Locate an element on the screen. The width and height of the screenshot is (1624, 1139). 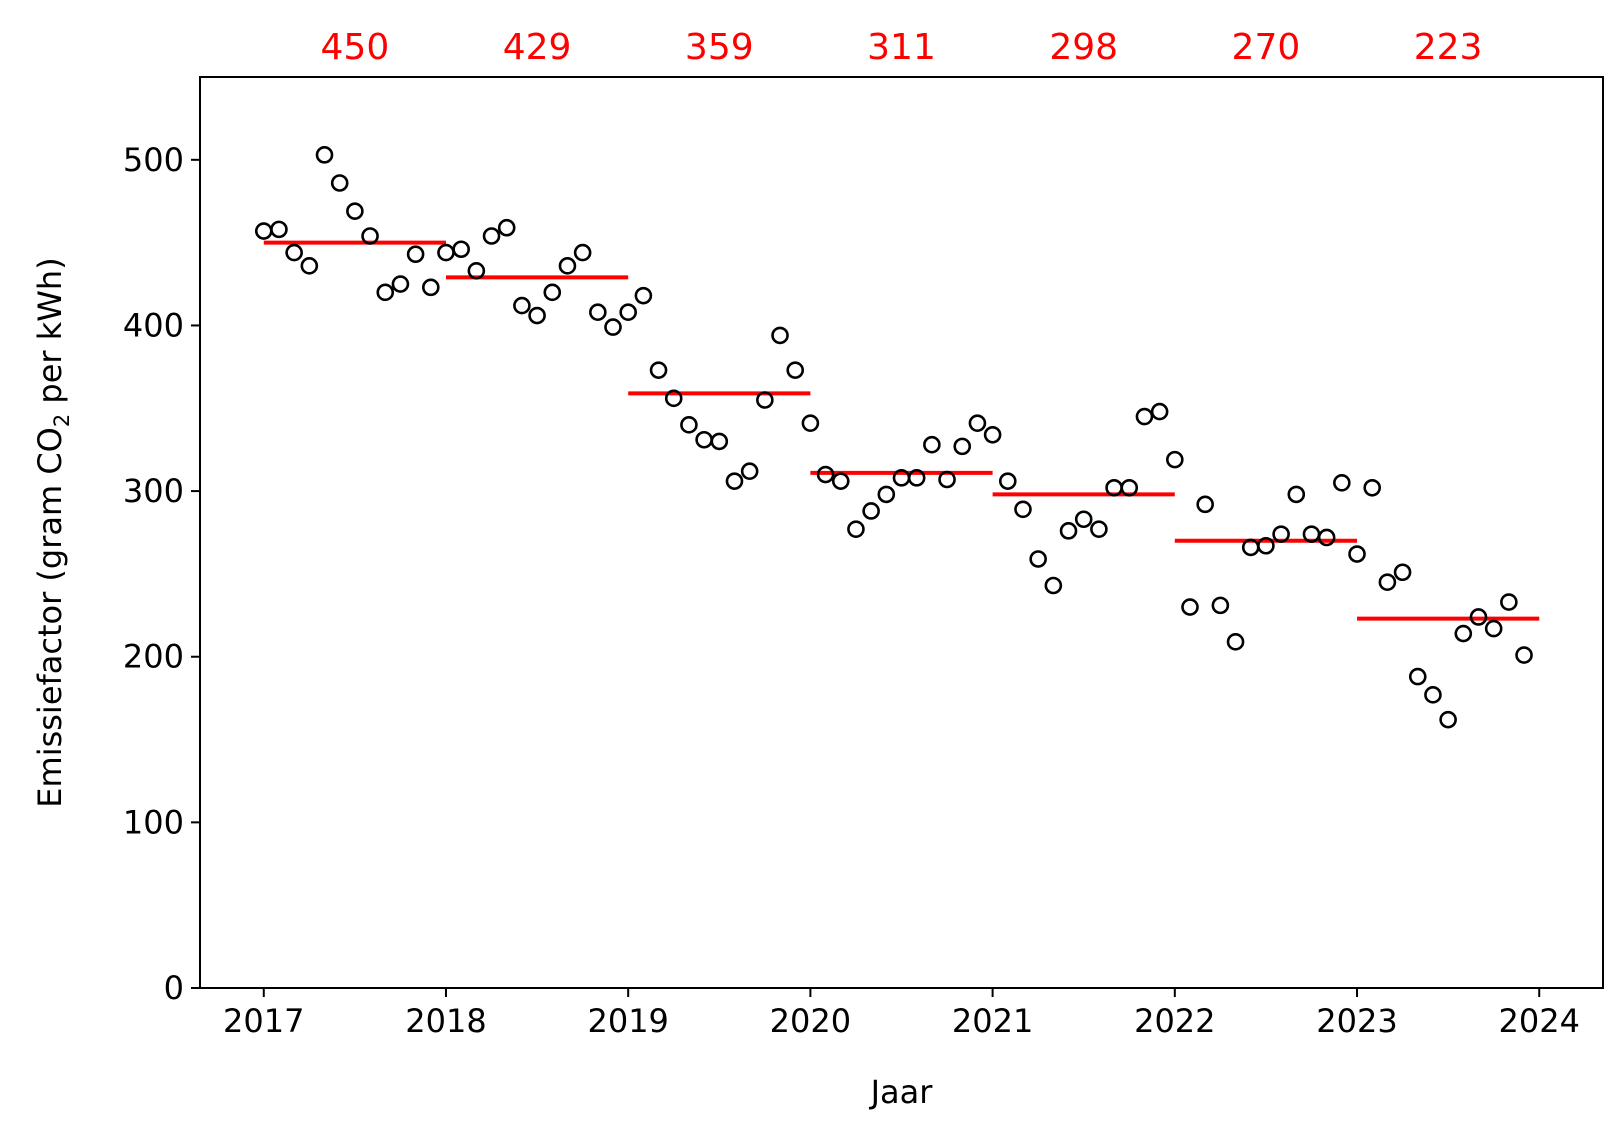
annual-mean-label: 429 is located at coordinates (537, 47).